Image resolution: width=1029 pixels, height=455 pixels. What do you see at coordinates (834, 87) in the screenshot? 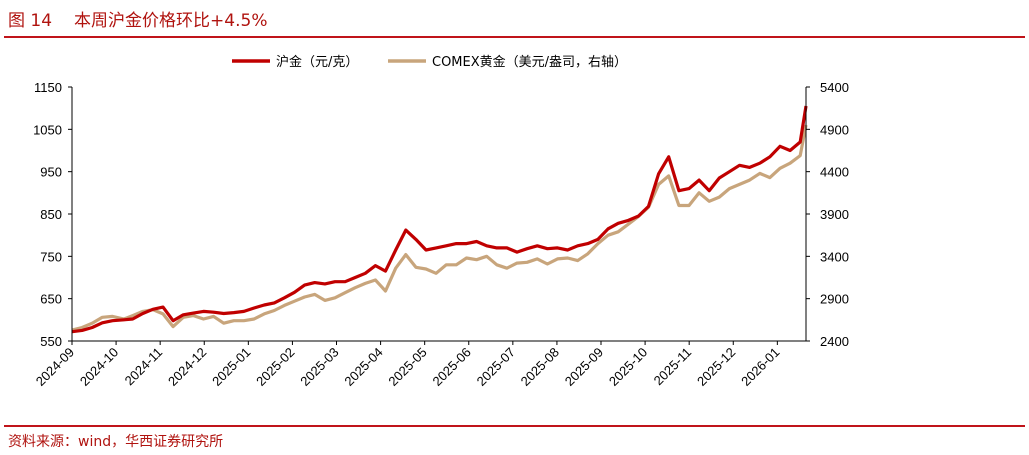
I see `right-tick-label: 5400` at bounding box center [834, 87].